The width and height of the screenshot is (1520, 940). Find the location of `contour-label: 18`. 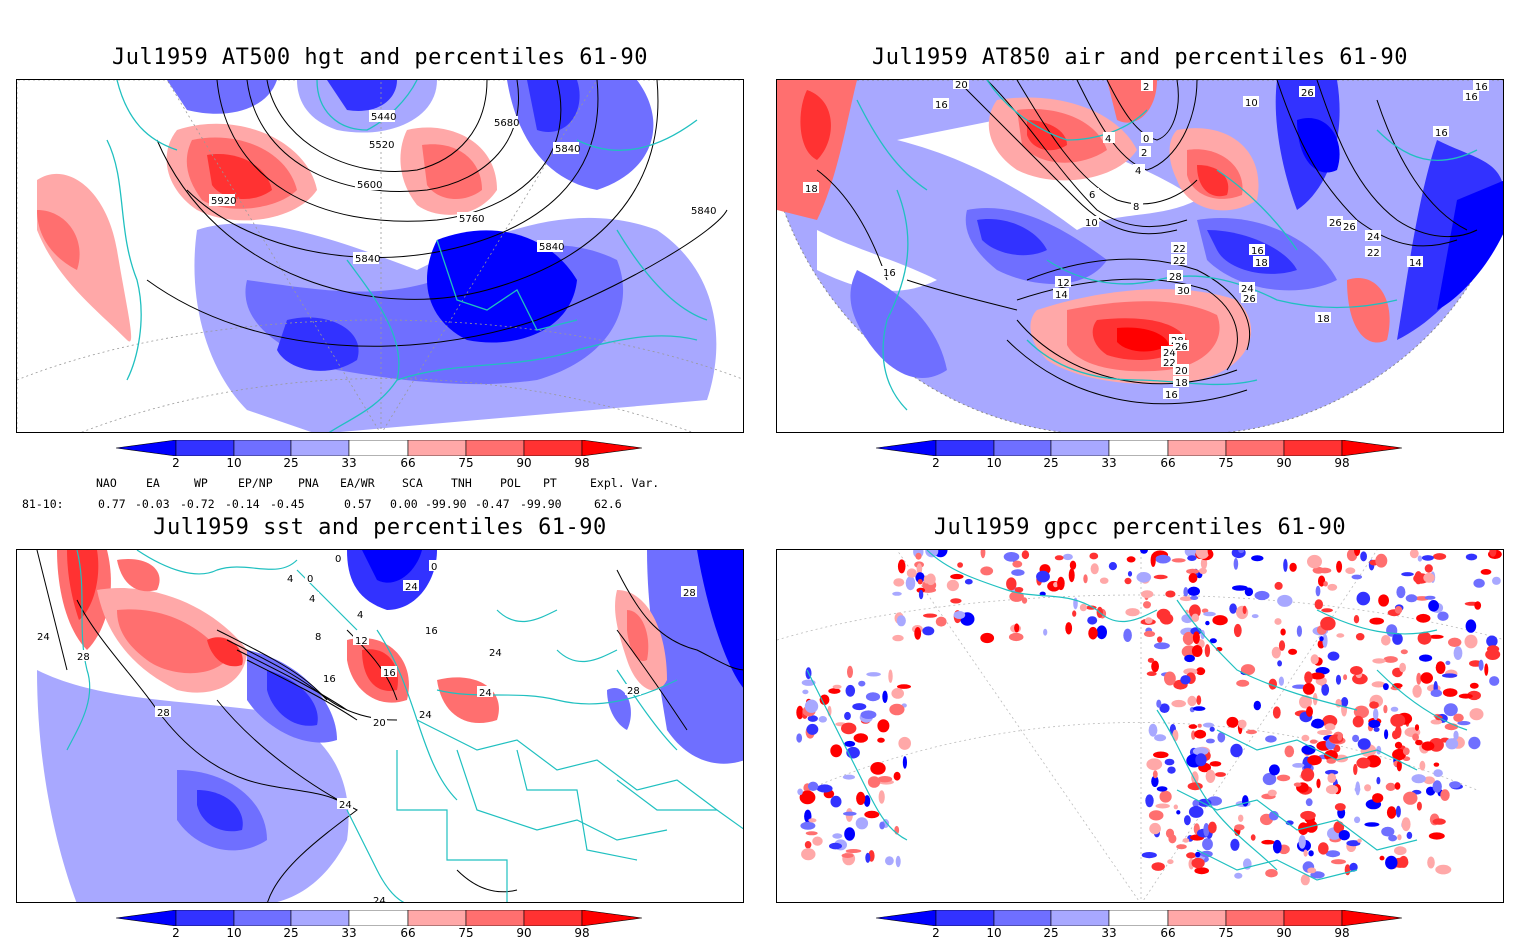

contour-label: 18 is located at coordinates (1323, 319).